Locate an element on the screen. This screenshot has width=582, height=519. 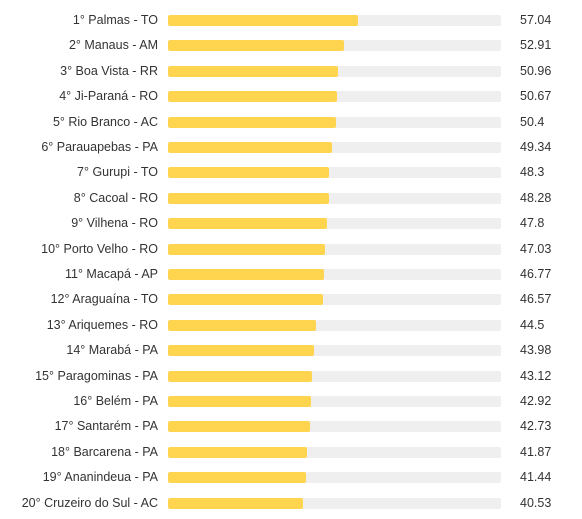
bar-row: 16° Belém - PA 42.92 is located at coordinates (291, 401).